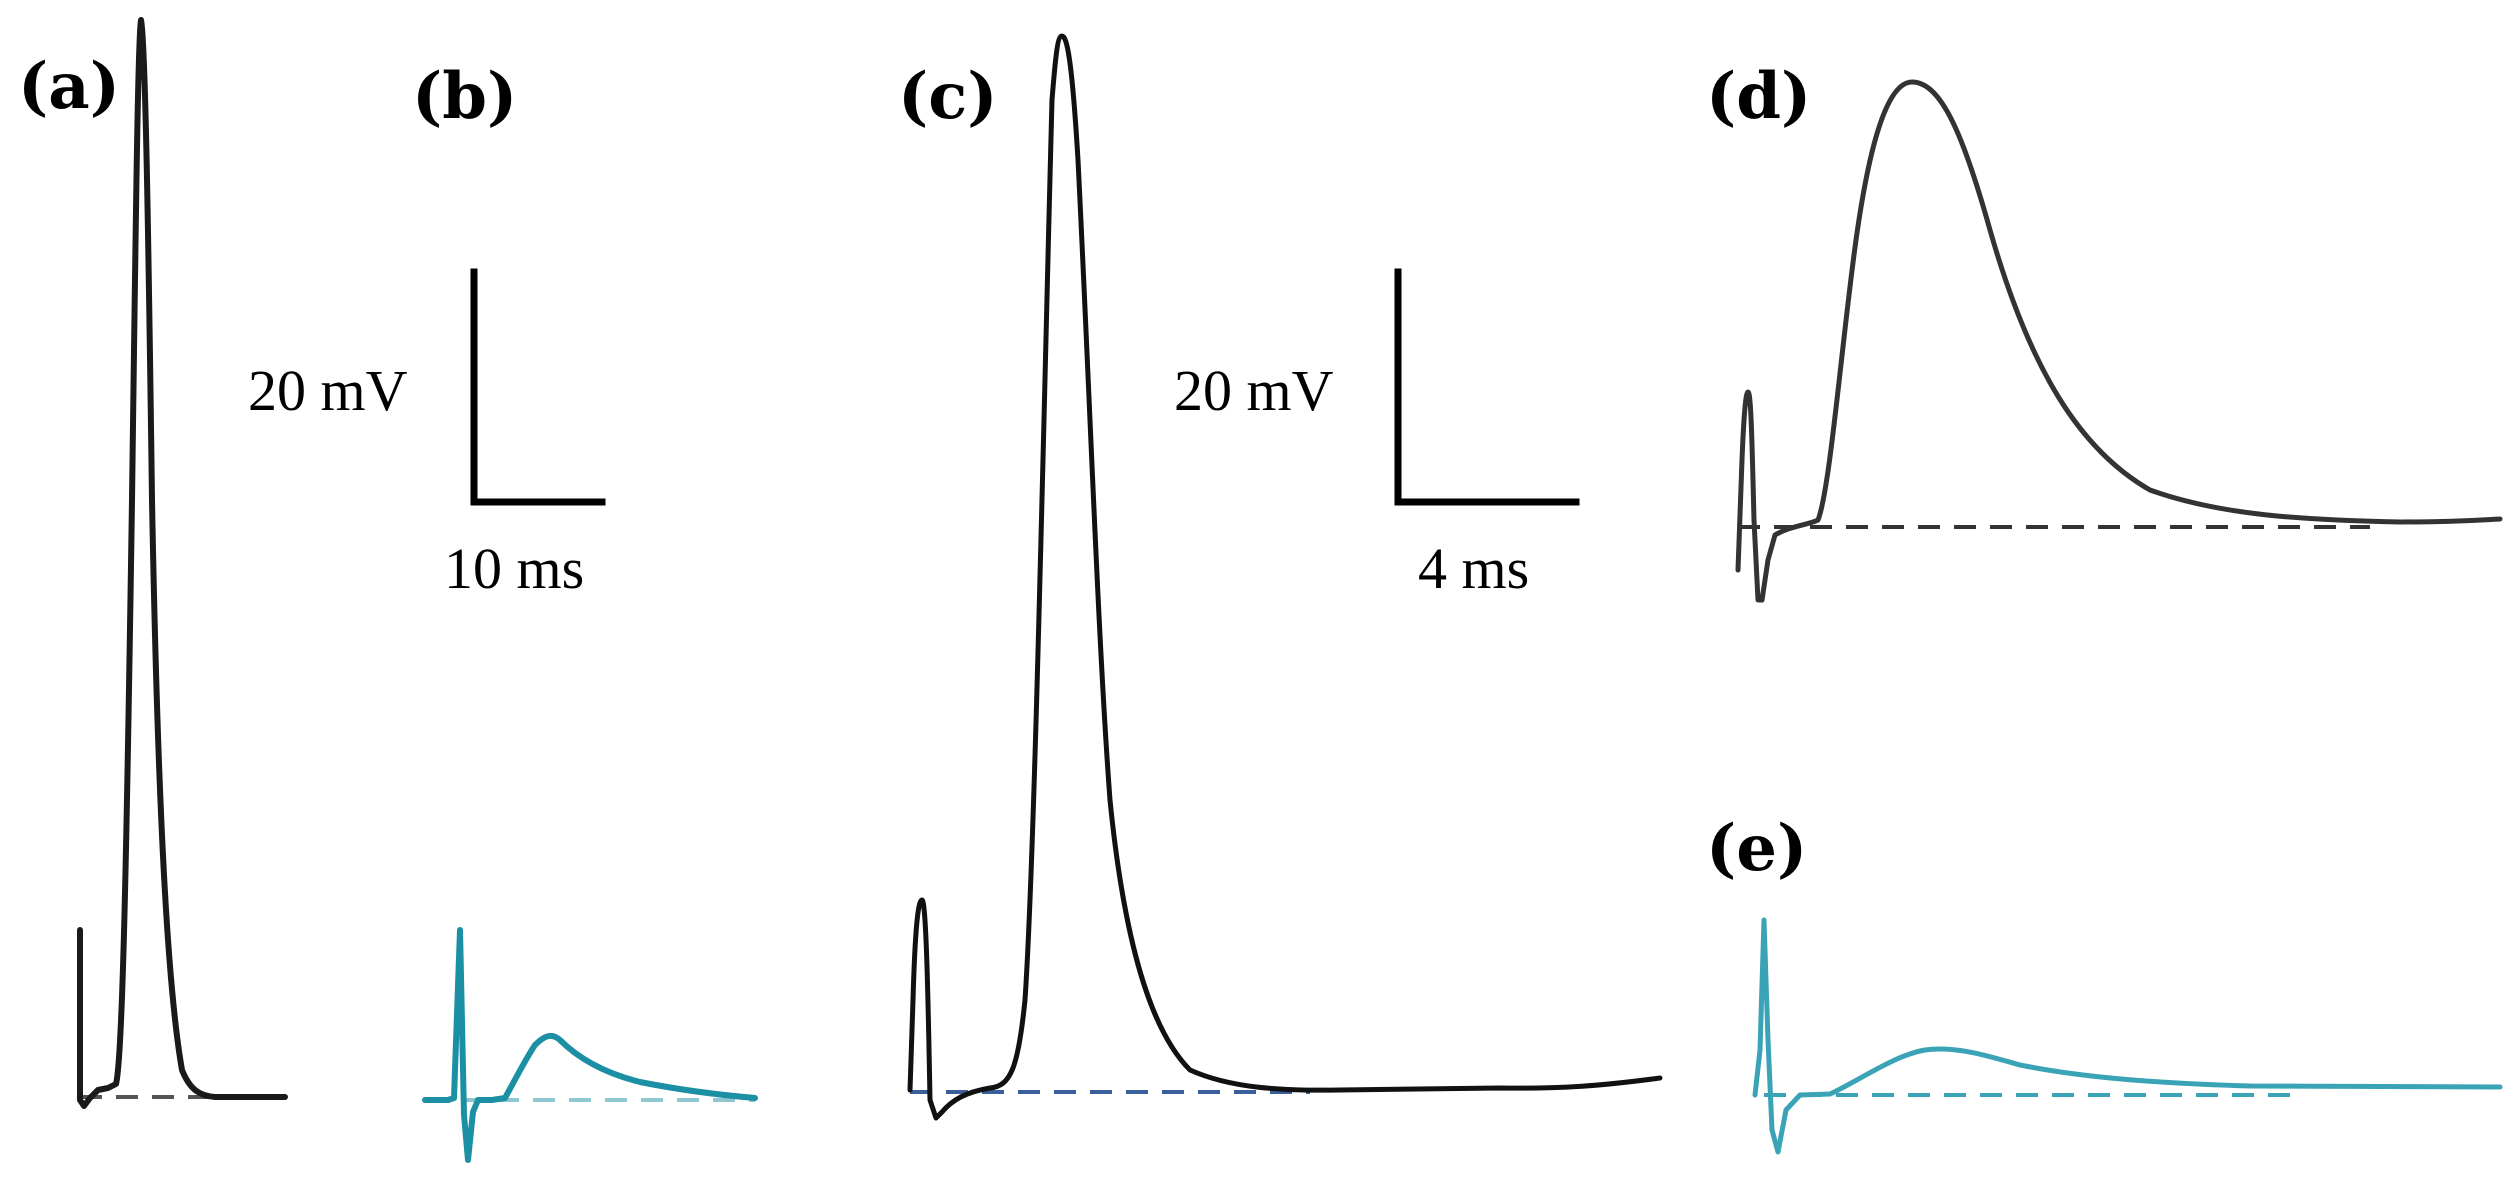  Describe the element at coordinates (514, 568) in the screenshot. I see `scale-bar-left-time-label: 10 ms` at that location.